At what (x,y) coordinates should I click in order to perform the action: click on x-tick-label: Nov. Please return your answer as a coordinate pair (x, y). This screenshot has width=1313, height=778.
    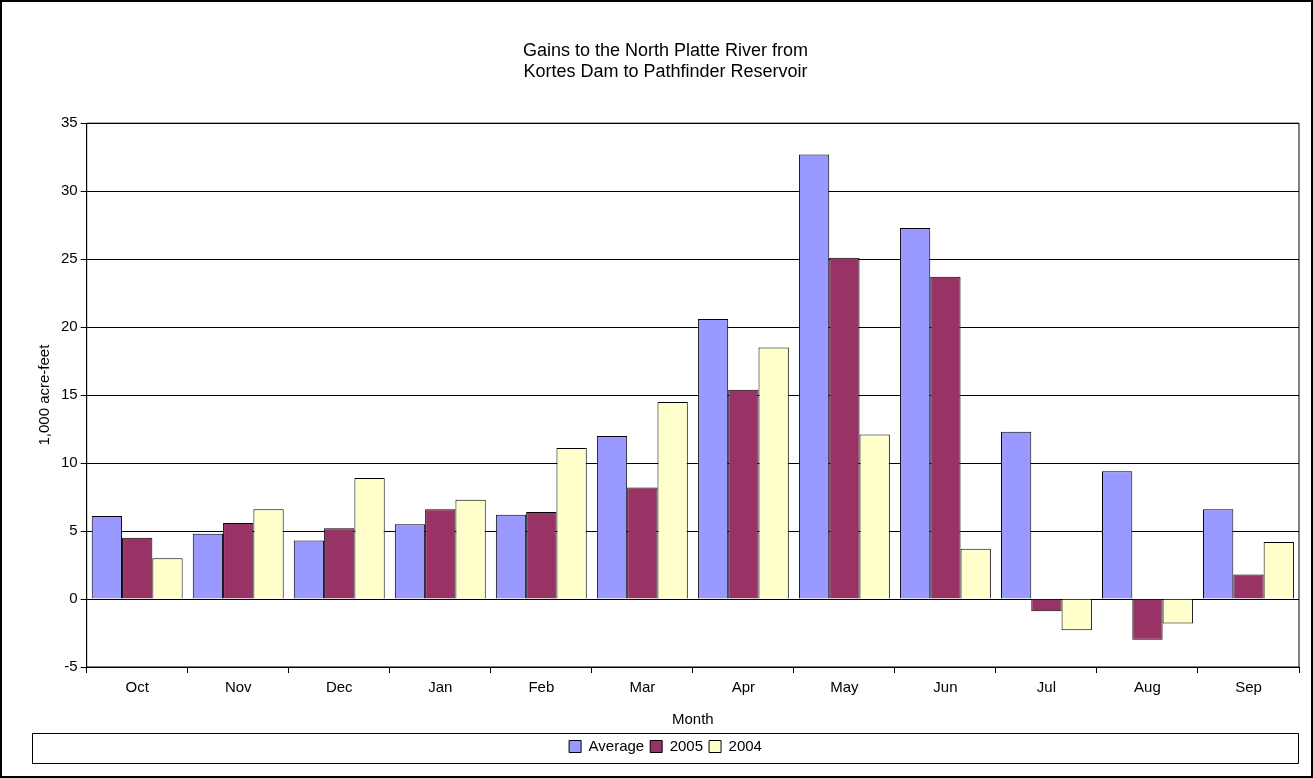
    Looking at the image, I should click on (238, 687).